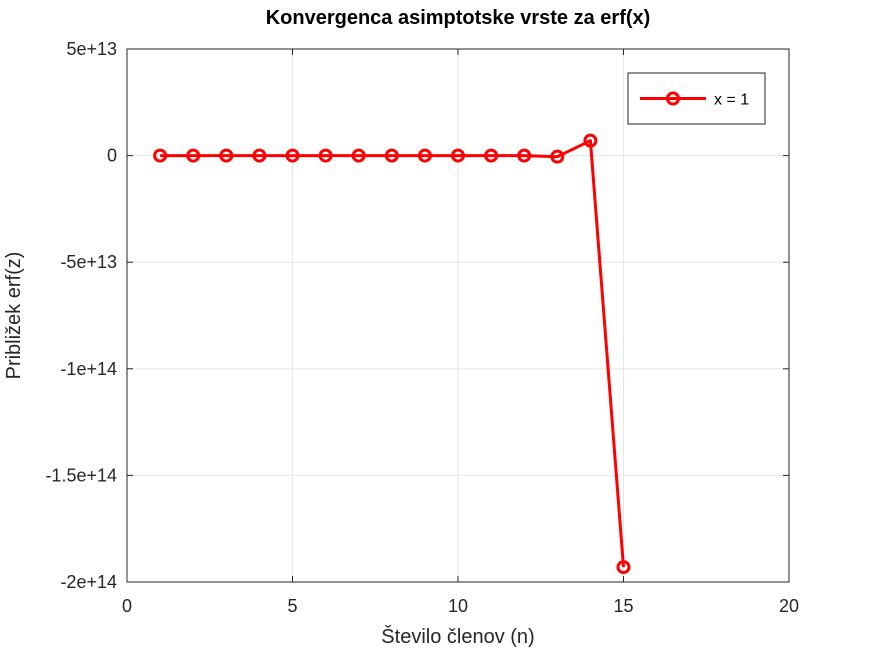 The width and height of the screenshot is (872, 659). Describe the element at coordinates (731, 100) in the screenshot. I see `legend-entry-label: x = 1` at that location.